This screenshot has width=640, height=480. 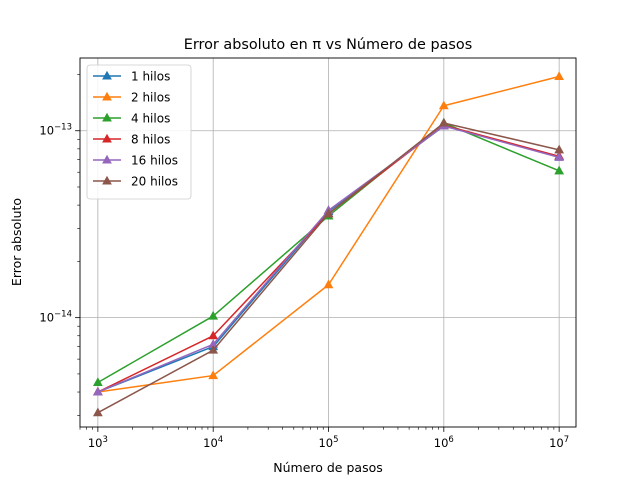 I want to click on legend-label: 4 hilos, so click(x=150, y=118).